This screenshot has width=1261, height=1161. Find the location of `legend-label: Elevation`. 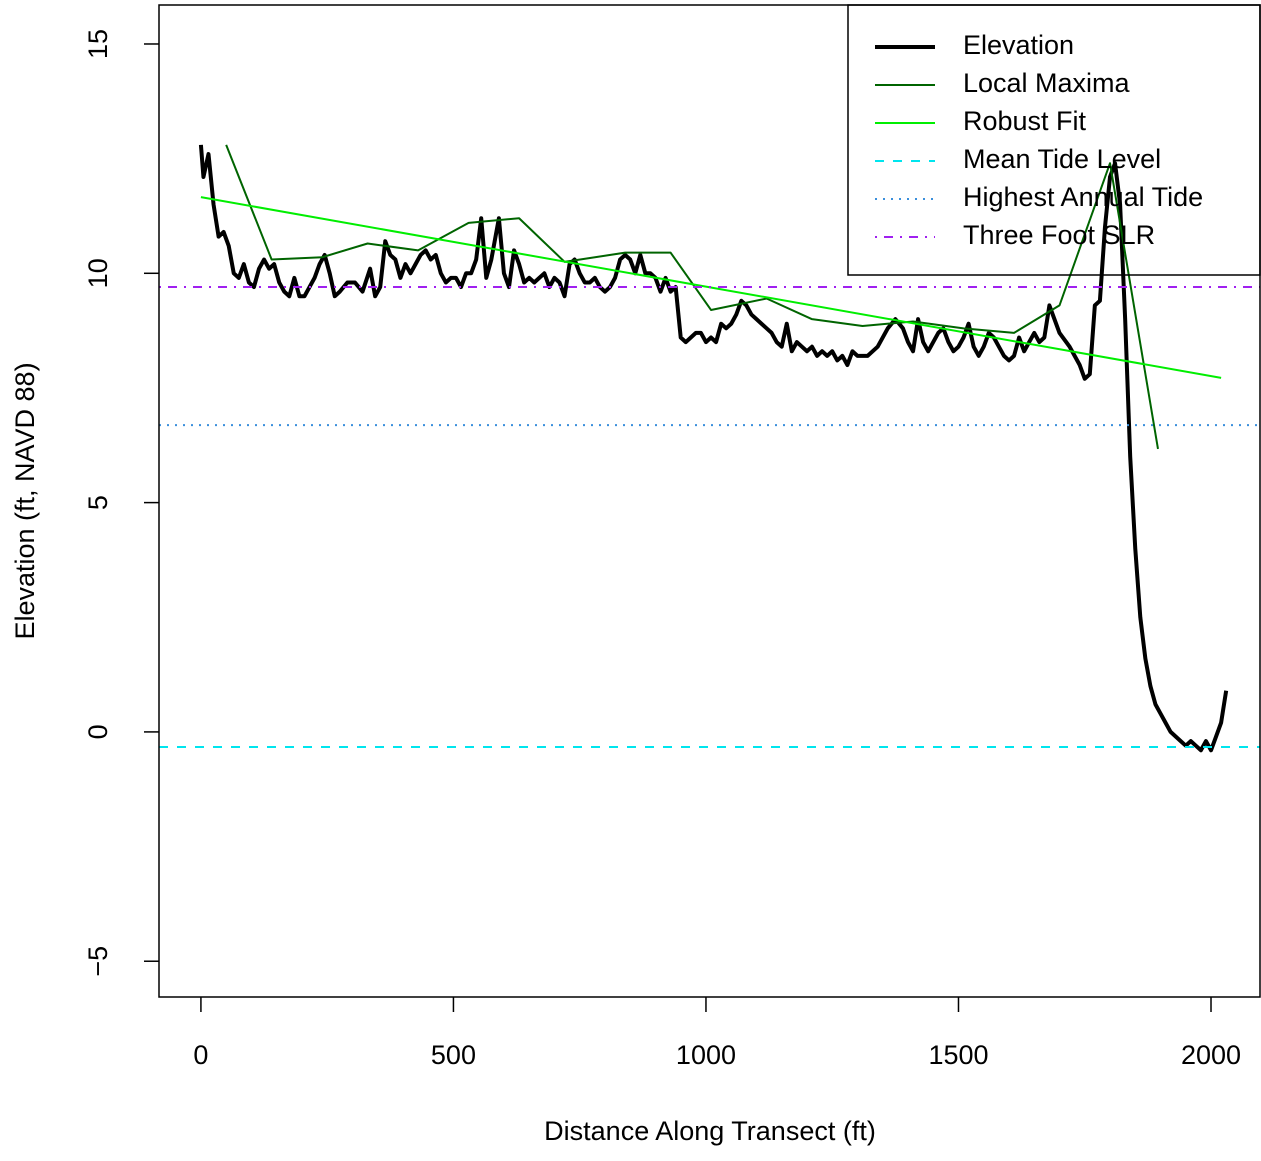

legend-label: Elevation is located at coordinates (1018, 45).